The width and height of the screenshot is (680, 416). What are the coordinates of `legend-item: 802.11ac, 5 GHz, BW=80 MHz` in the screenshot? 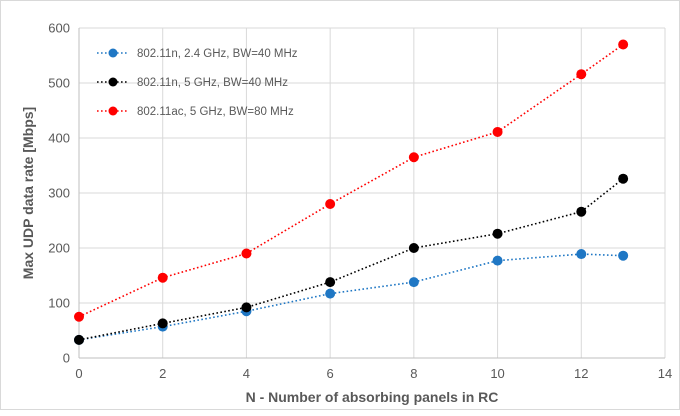 It's located at (195, 112).